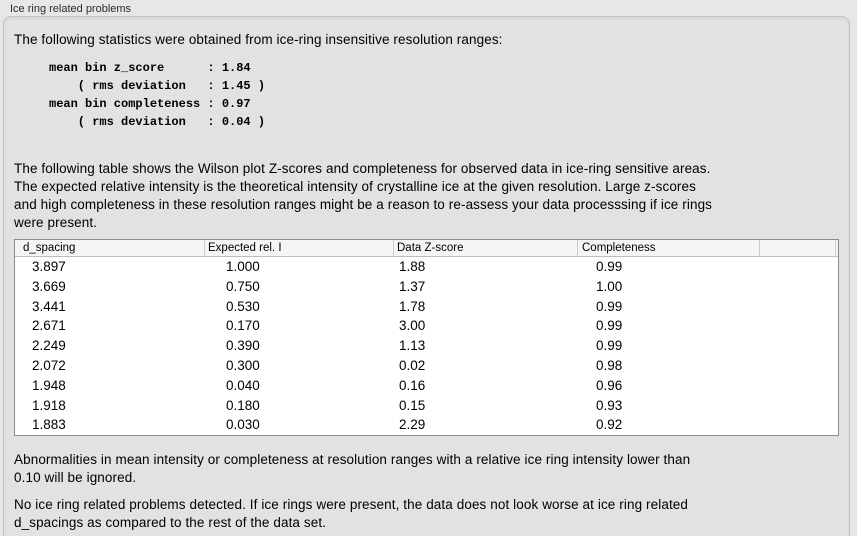 This screenshot has width=857, height=536. Describe the element at coordinates (109, 306) in the screenshot. I see `table-cell: 3.441` at that location.